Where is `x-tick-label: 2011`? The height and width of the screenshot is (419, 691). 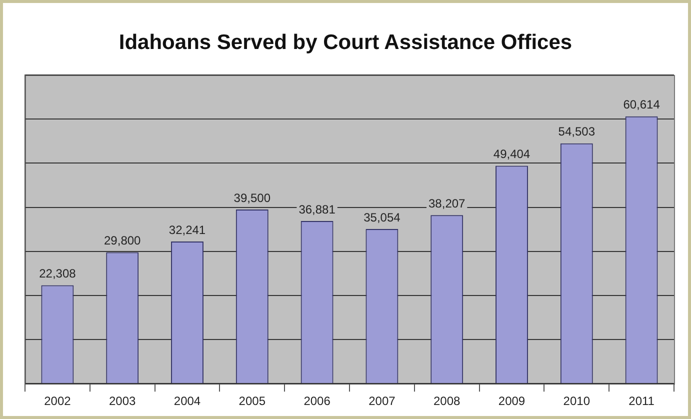
x-tick-label: 2011 is located at coordinates (641, 401).